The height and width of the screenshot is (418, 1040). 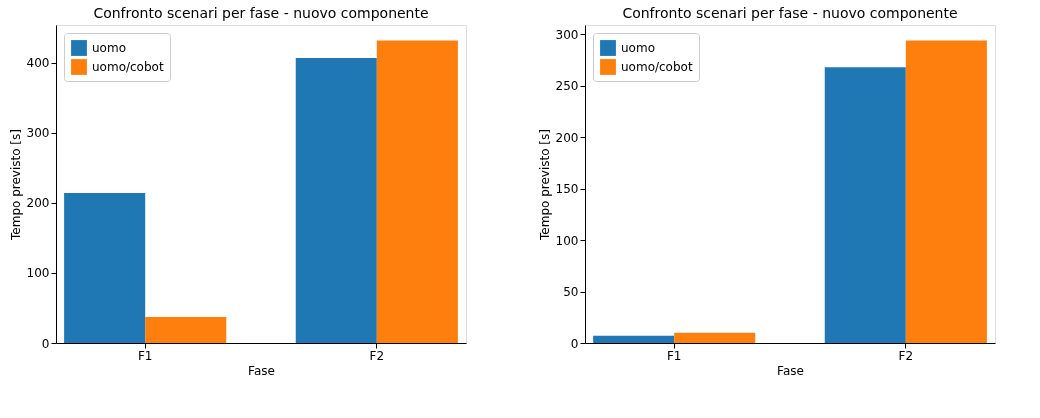 What do you see at coordinates (571, 292) in the screenshot?
I see `y-tick-label: 50` at bounding box center [571, 292].